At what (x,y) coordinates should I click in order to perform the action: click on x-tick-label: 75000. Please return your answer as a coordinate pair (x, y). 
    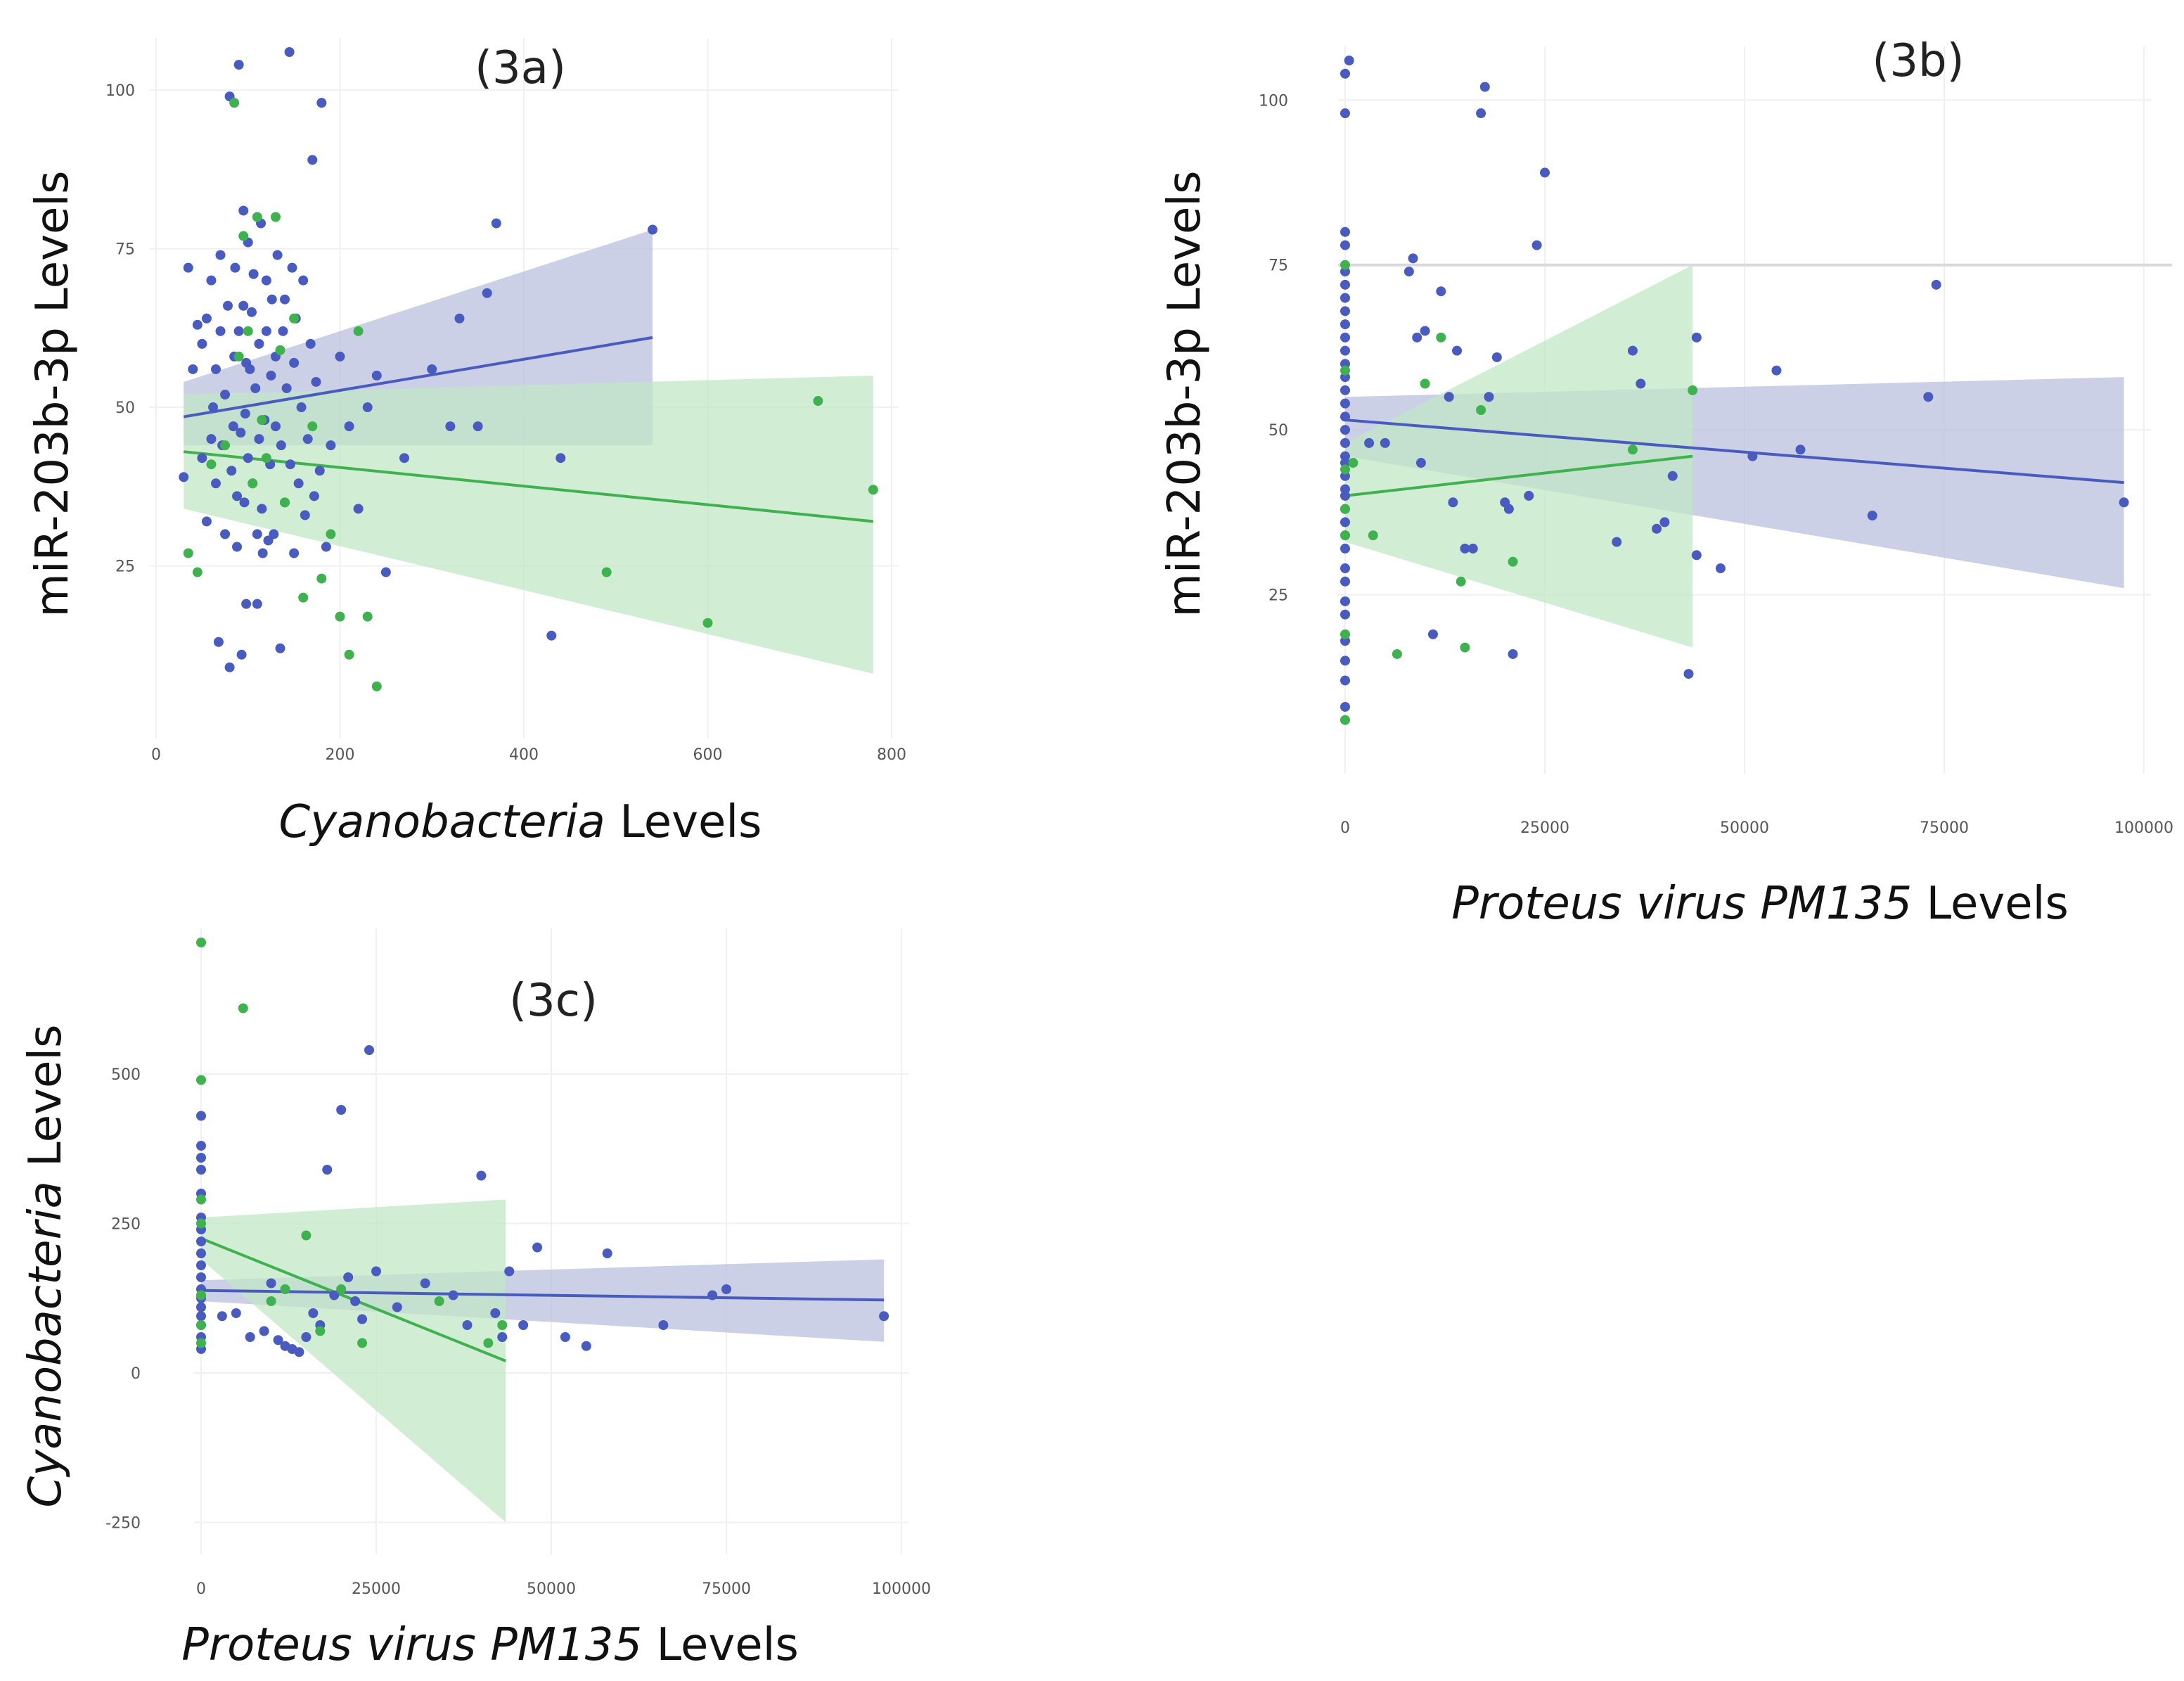
    Looking at the image, I should click on (1944, 828).